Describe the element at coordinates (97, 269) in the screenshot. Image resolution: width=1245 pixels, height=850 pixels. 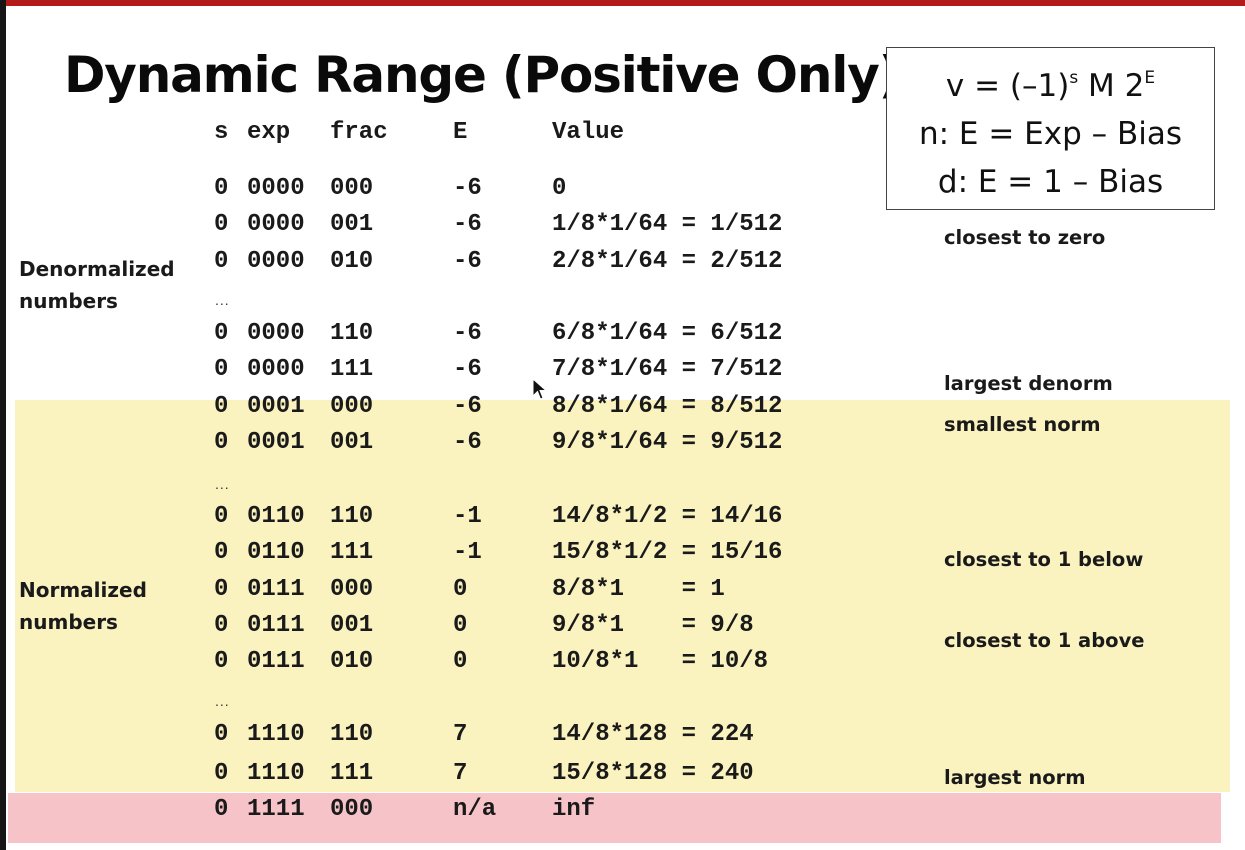
I see `denormalized-label-line1: Denormalized` at that location.